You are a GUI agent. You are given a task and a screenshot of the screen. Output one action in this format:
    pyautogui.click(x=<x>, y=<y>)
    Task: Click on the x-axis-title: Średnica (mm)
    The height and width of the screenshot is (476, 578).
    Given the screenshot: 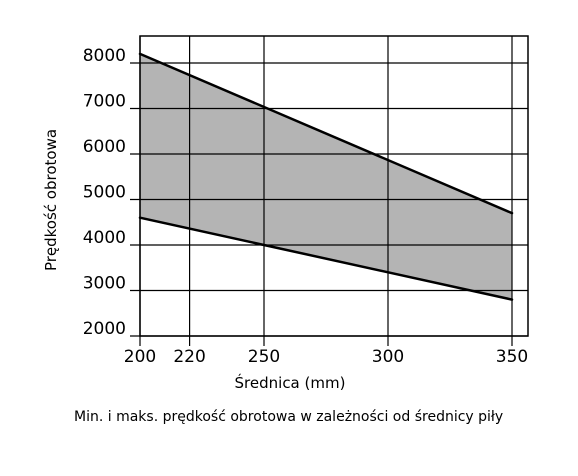 What is the action you would take?
    pyautogui.click(x=290, y=382)
    